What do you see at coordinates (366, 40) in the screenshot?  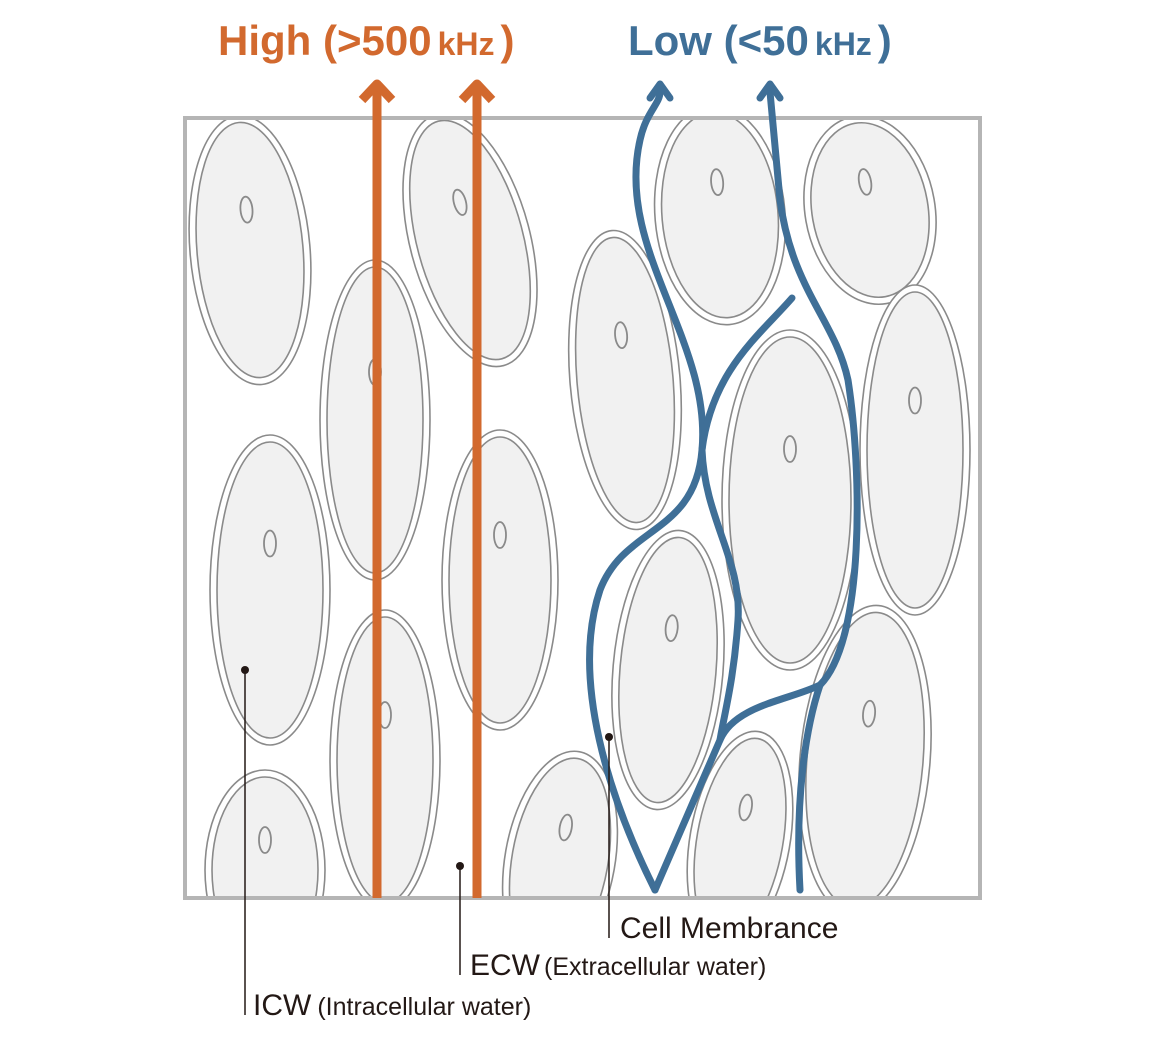 I see `high-title: High (>500 kHz)` at bounding box center [366, 40].